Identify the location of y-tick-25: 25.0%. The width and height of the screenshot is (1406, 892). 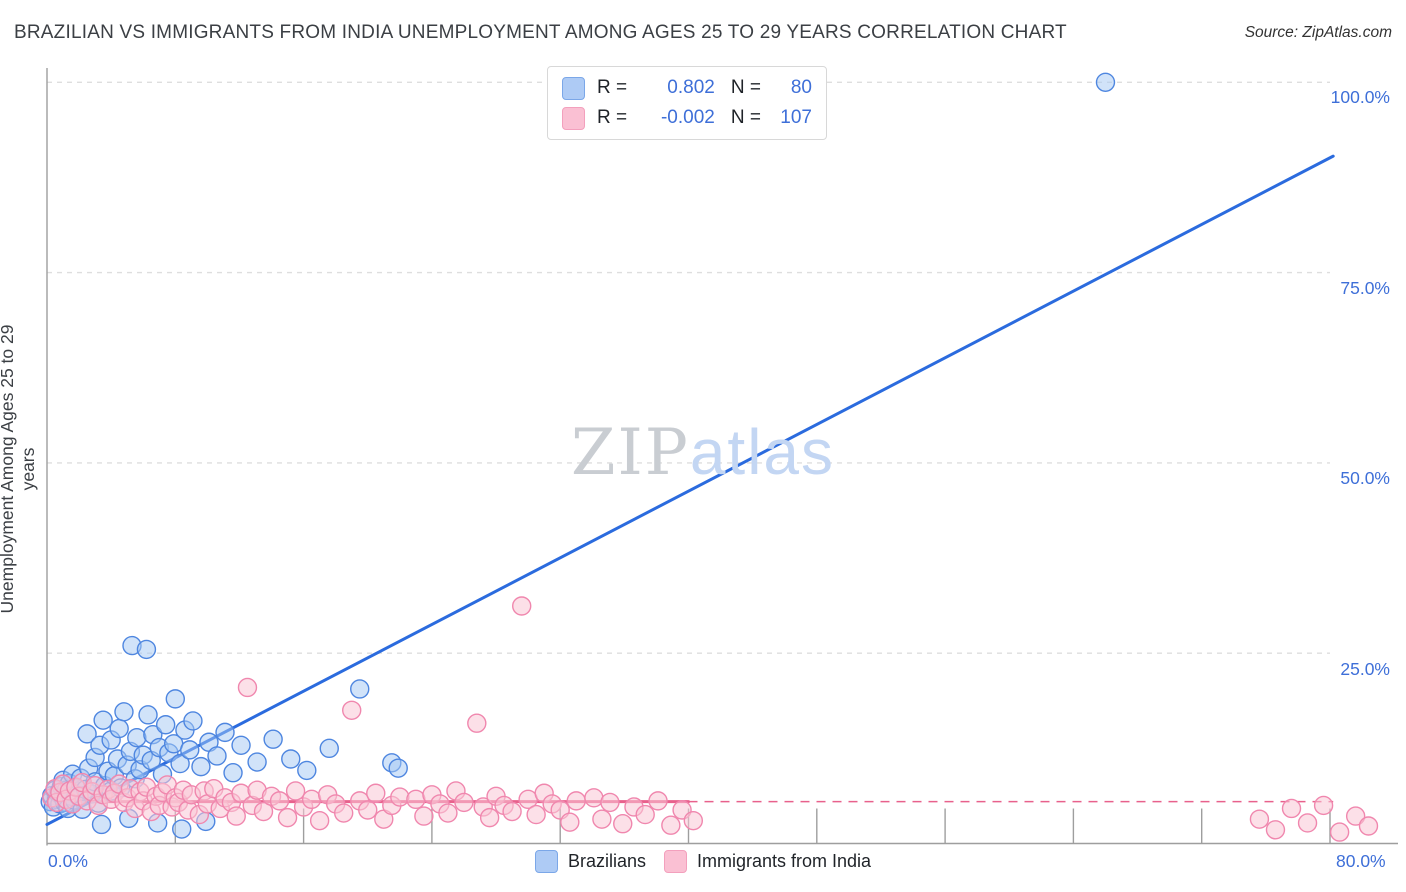
(1365, 669).